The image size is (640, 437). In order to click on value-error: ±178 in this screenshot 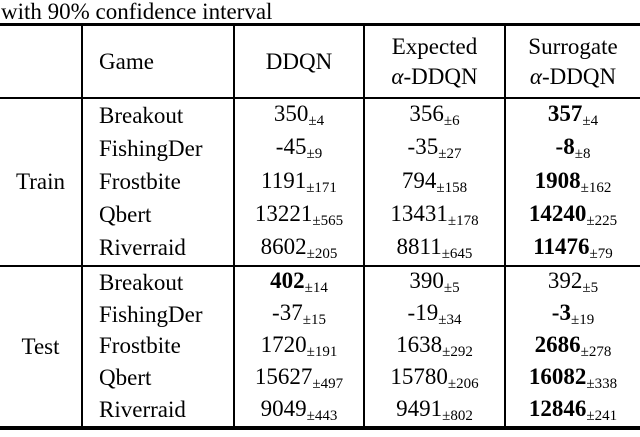, I will do `click(463, 220)`.